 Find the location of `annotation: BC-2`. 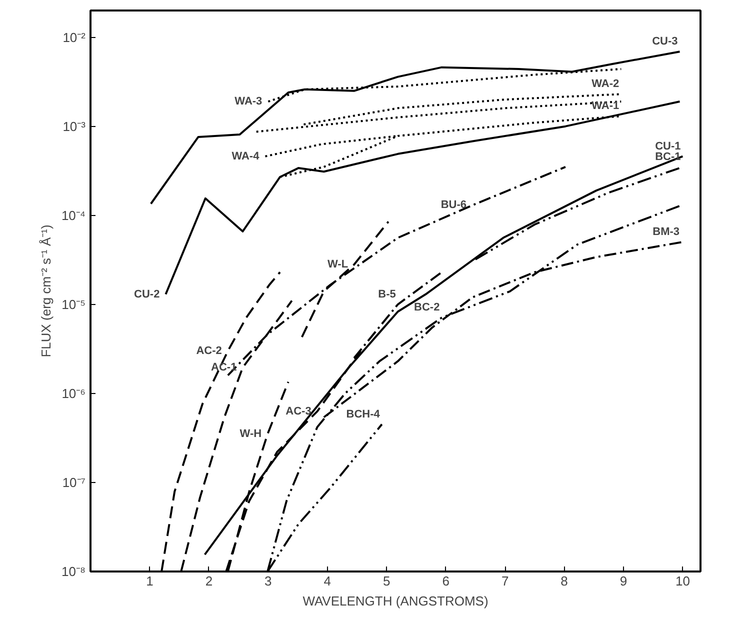

annotation: BC-2 is located at coordinates (427, 308).